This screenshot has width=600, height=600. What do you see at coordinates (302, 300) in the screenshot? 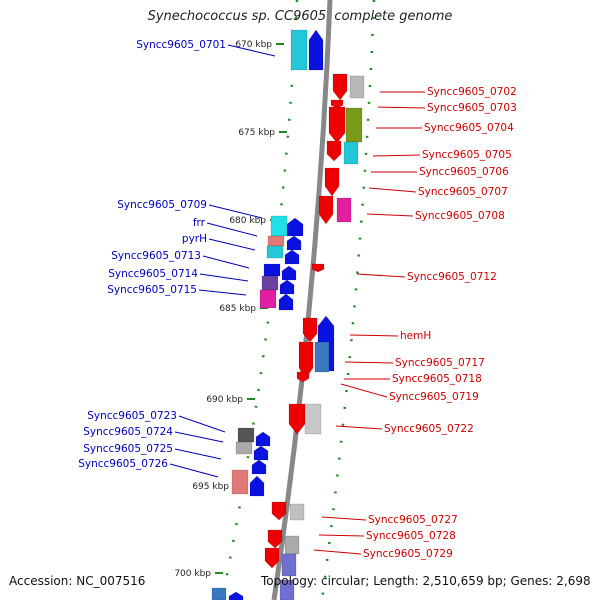
I see `genome-backbone` at bounding box center [302, 300].